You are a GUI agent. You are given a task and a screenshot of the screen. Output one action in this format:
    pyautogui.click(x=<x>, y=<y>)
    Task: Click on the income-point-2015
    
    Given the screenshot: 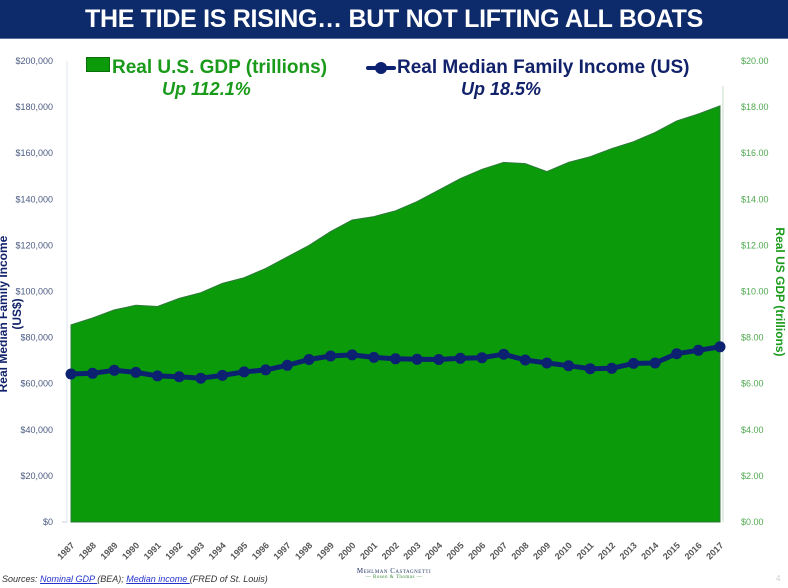 What is the action you would take?
    pyautogui.click(x=677, y=354)
    